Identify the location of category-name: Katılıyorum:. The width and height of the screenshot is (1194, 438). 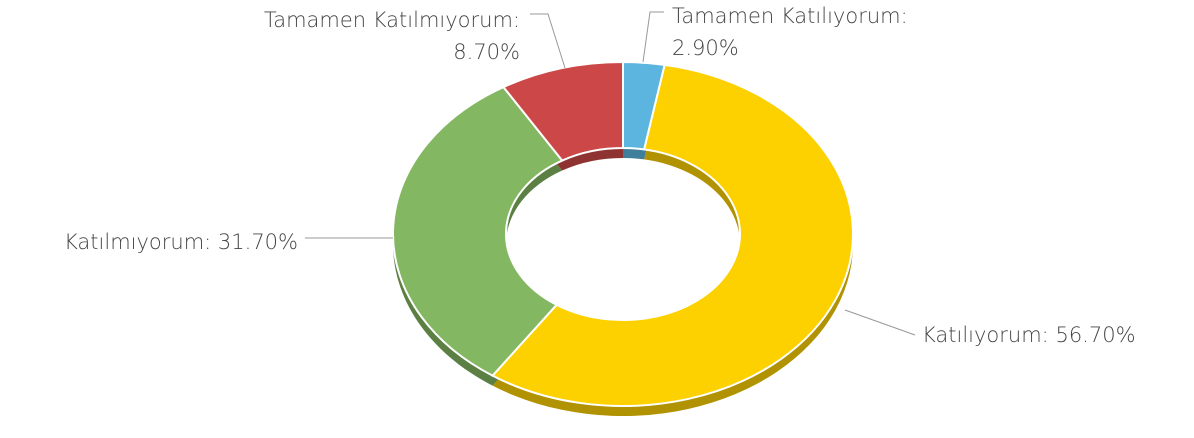
(985, 335).